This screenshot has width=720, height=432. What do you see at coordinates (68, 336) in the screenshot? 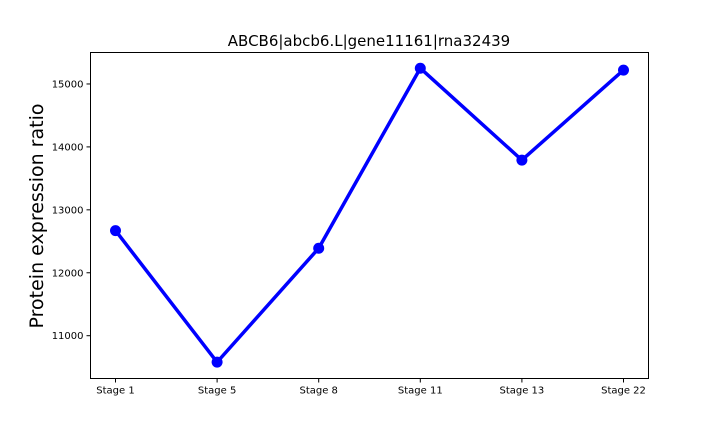
I see `y-tick-label: 11000` at bounding box center [68, 336].